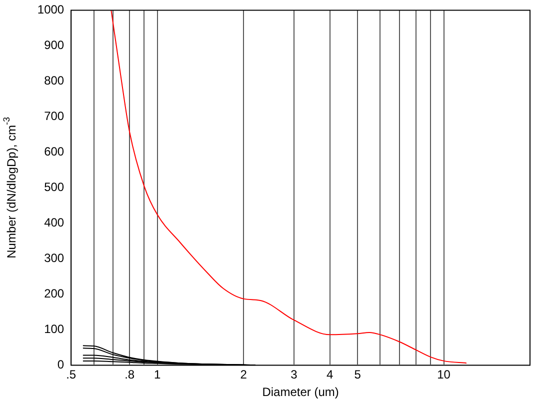 This screenshot has width=534, height=400. Describe the element at coordinates (60, 365) in the screenshot. I see `y-tick-label: 0` at that location.